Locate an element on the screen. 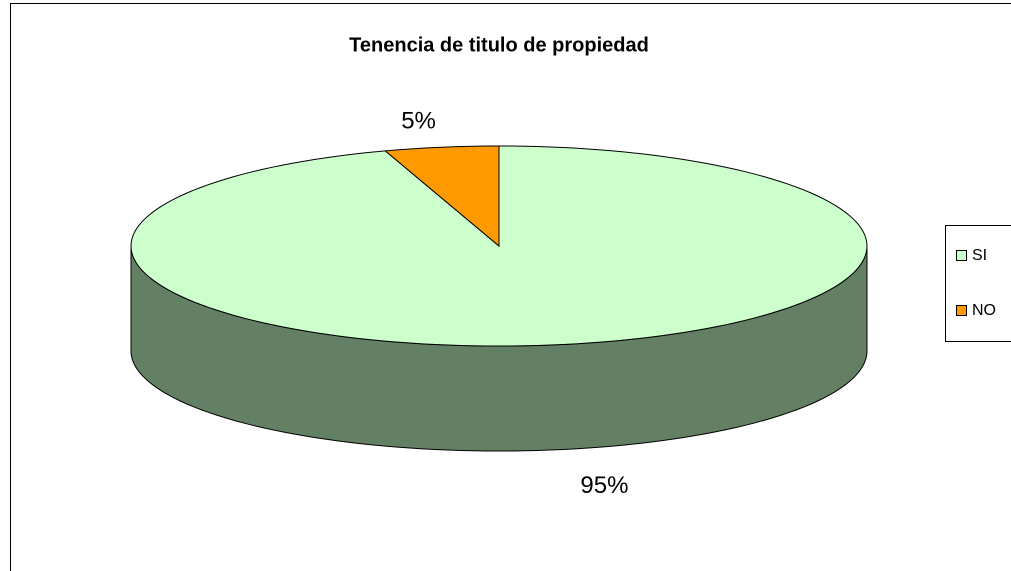  data-label: 95% is located at coordinates (604, 485).